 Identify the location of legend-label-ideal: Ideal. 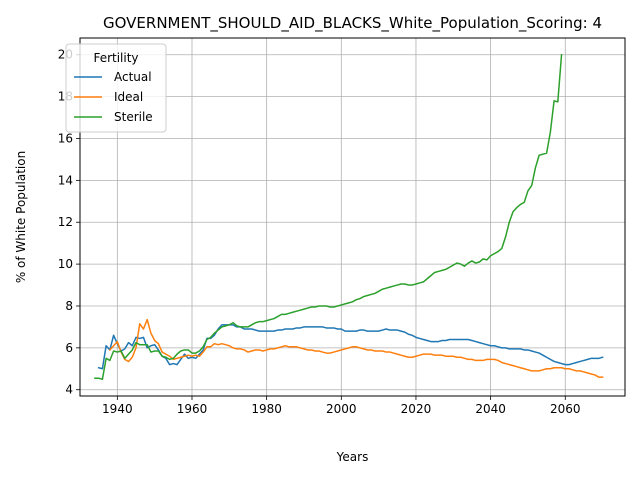
(128, 97).